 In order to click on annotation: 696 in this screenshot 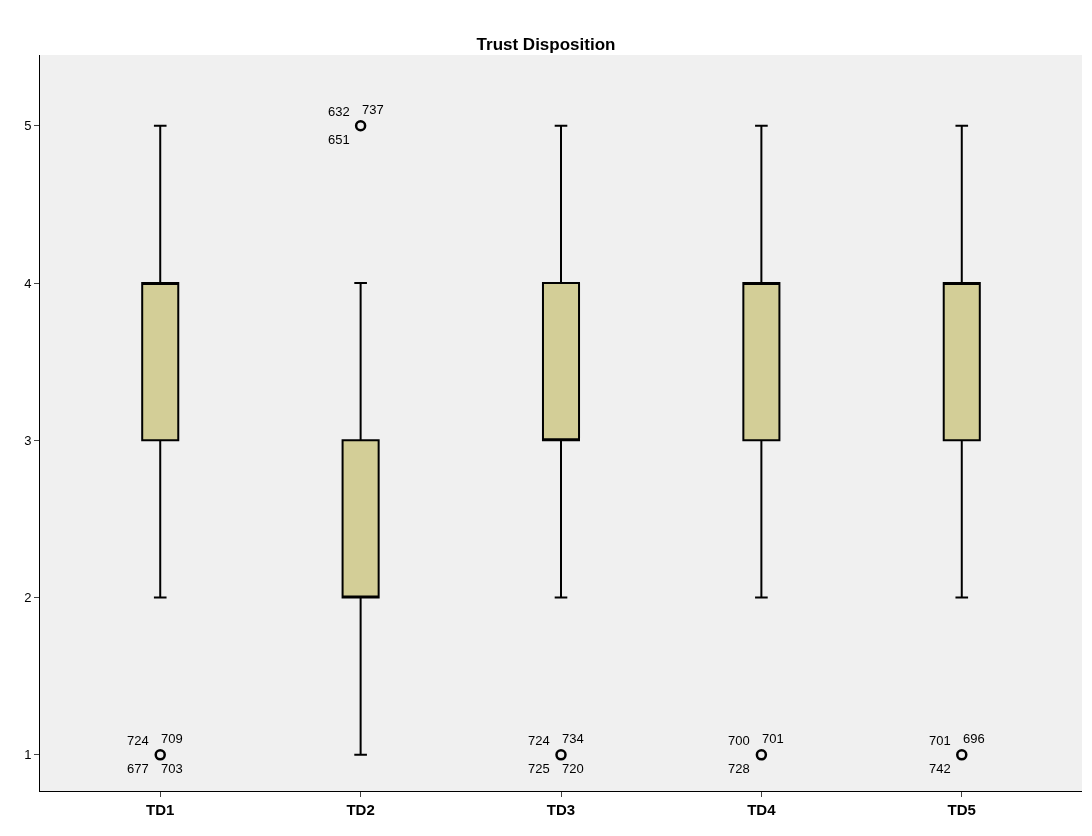, I will do `click(974, 738)`.